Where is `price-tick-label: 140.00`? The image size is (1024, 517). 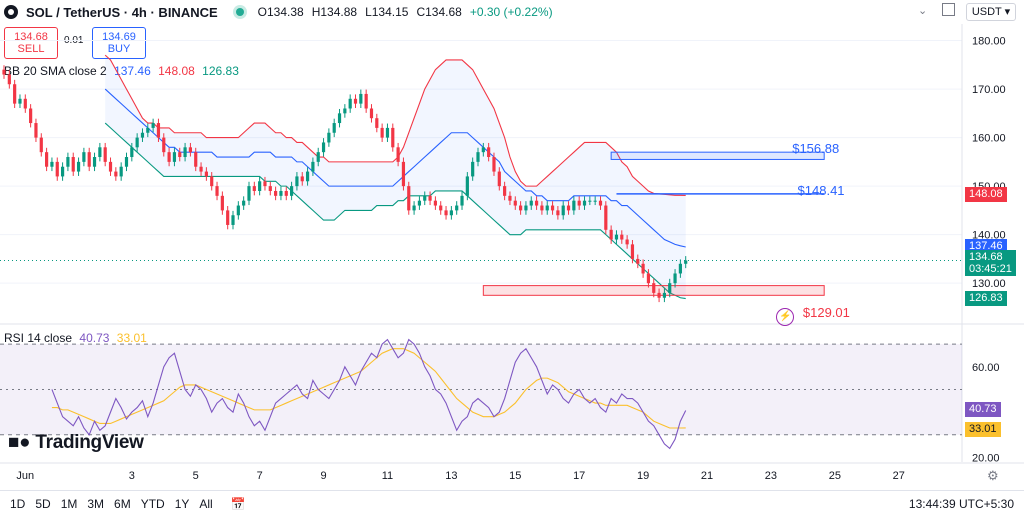
price-tick-label: 140.00 is located at coordinates (989, 236).